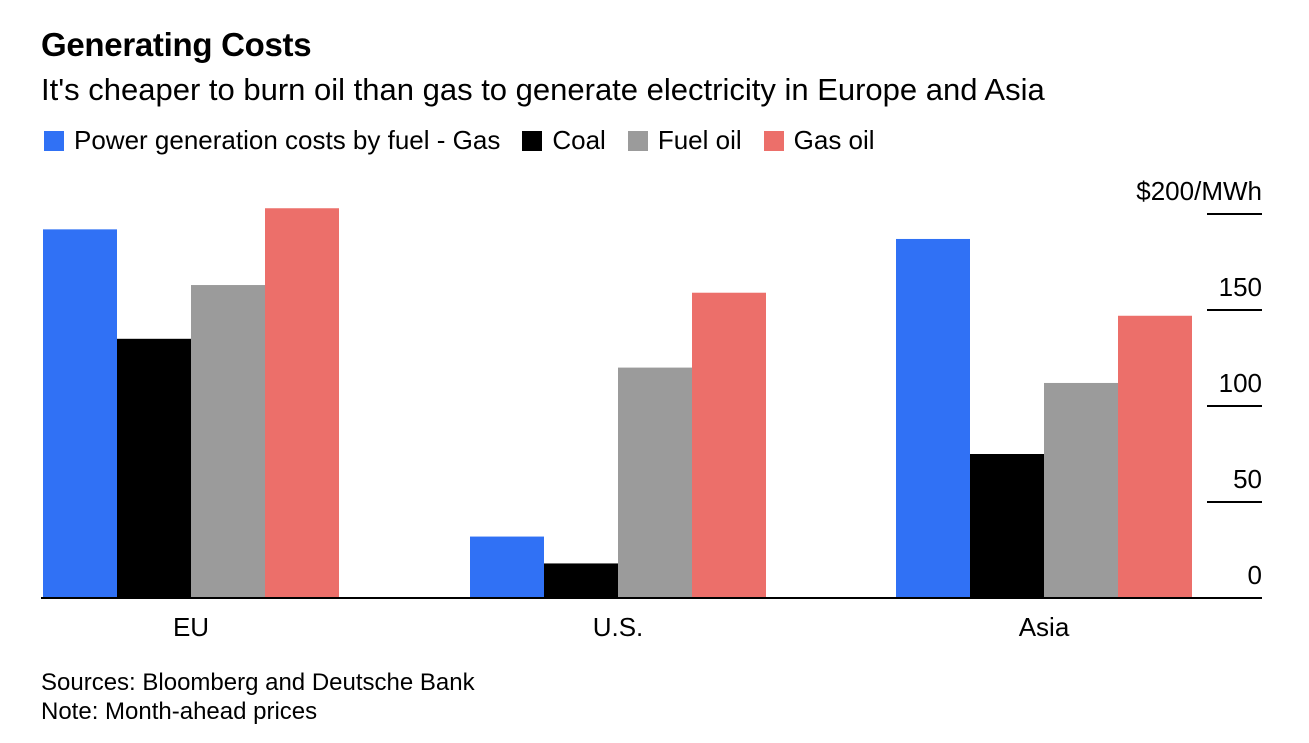 Image resolution: width=1309 pixels, height=743 pixels. I want to click on y-tick-label: 150, so click(1240, 287).